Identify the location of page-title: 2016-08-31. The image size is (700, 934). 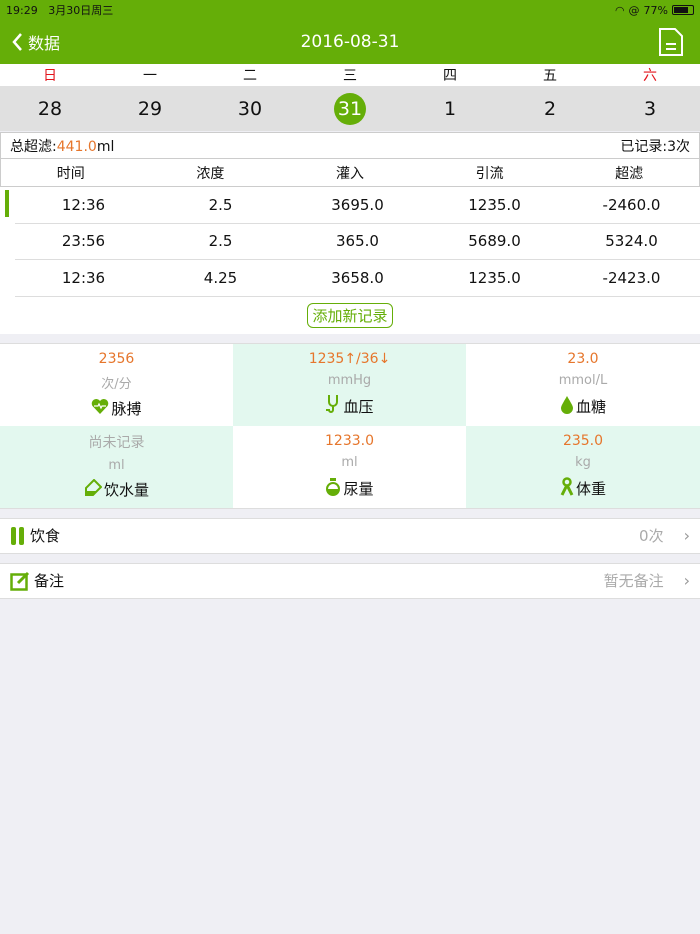
(350, 42).